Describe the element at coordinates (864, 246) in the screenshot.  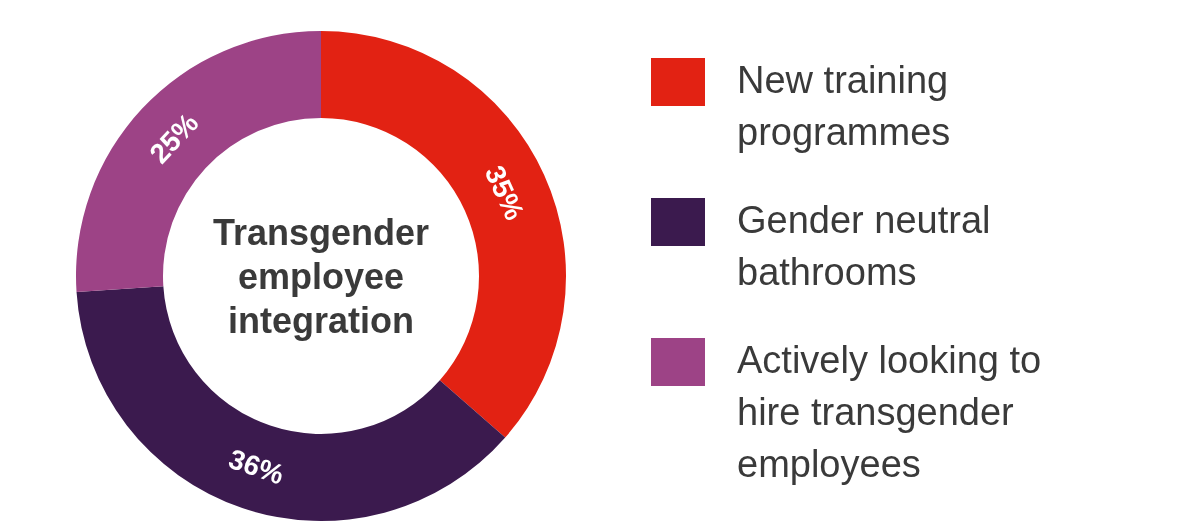
I see `legend-label: Gender neutral bathrooms` at that location.